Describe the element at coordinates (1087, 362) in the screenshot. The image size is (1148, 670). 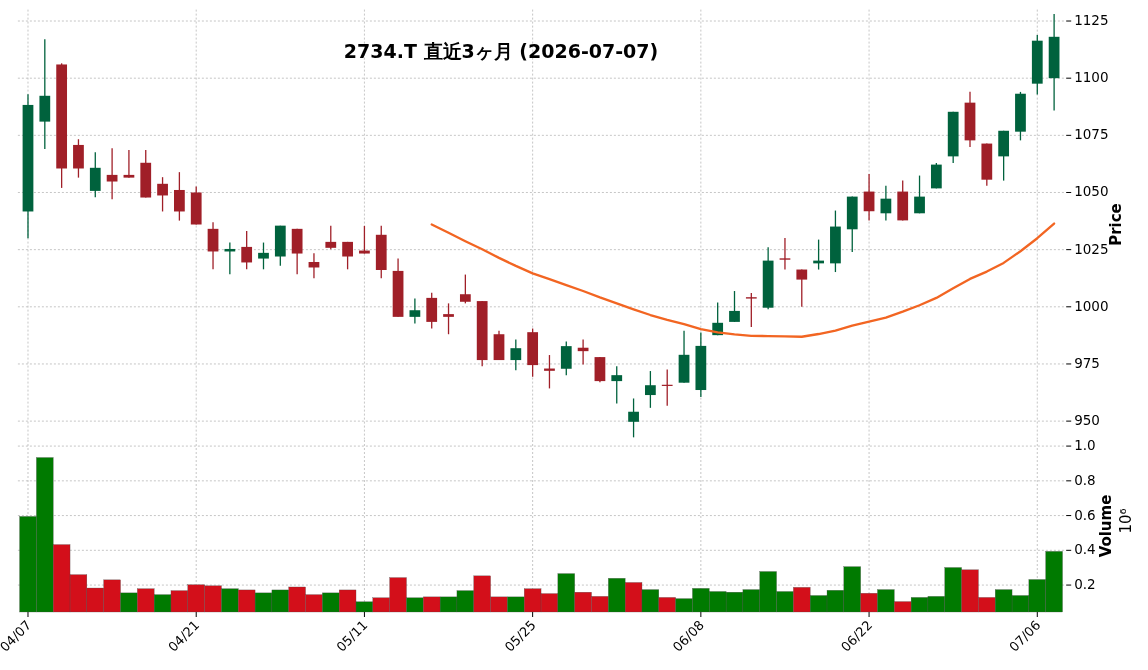
I see `y-tick-label: 975` at that location.